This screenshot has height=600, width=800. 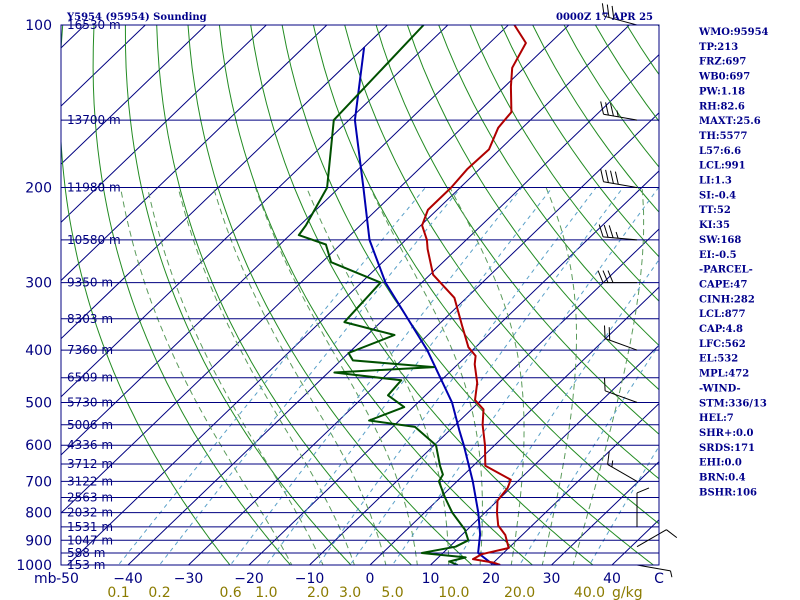 What do you see at coordinates (38, 514) in the screenshot?
I see `pressure-tick-label: 800` at bounding box center [38, 514].